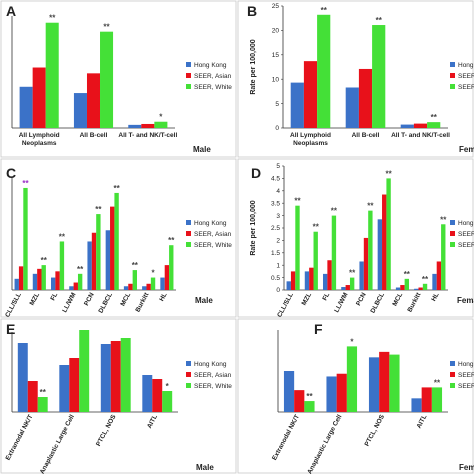 The width and height of the screenshot is (474, 474). I want to click on panel-letter: E, so click(10, 329).